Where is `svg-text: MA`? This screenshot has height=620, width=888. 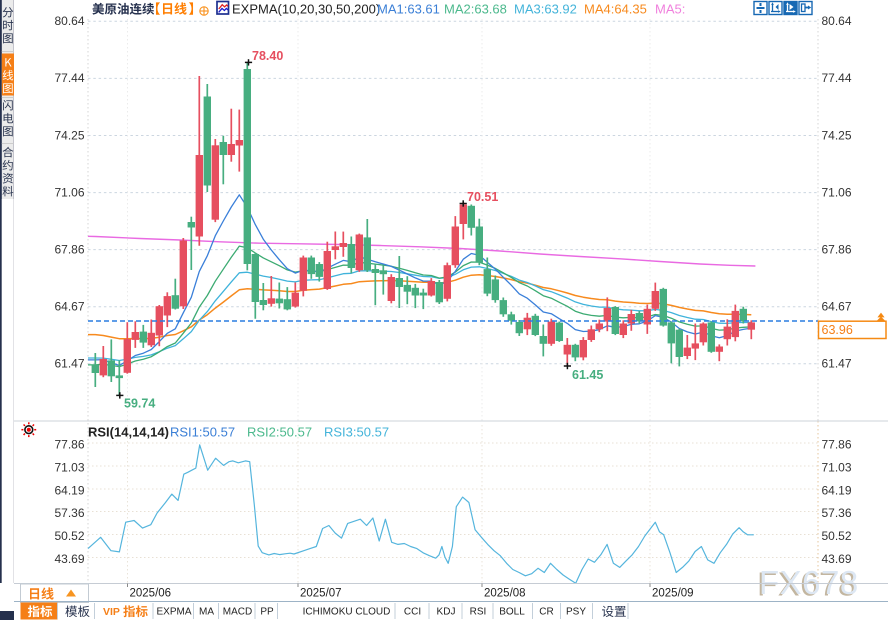 svg-text: MA is located at coordinates (206, 612).